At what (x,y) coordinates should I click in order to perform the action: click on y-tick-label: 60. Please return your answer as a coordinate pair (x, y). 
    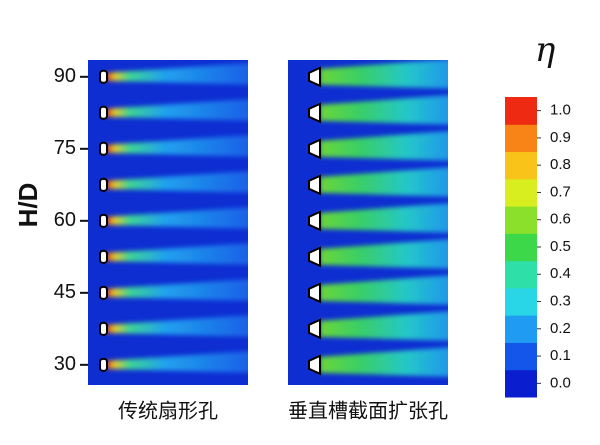
    Looking at the image, I should click on (65, 220).